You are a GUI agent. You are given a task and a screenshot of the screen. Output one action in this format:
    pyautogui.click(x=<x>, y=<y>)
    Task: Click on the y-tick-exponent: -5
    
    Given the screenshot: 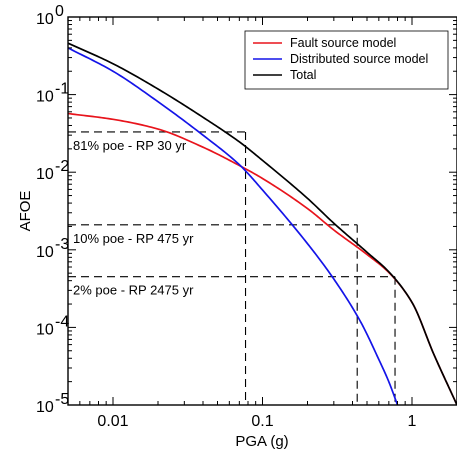 What is the action you would take?
    pyautogui.click(x=62, y=399)
    